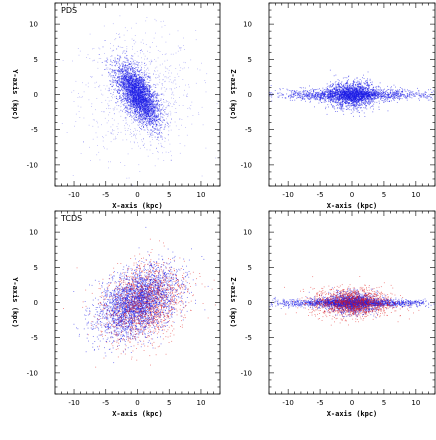 The height and width of the screenshot is (440, 436). What do you see at coordinates (139, 303) in the screenshot?
I see `series-red` at bounding box center [139, 303].